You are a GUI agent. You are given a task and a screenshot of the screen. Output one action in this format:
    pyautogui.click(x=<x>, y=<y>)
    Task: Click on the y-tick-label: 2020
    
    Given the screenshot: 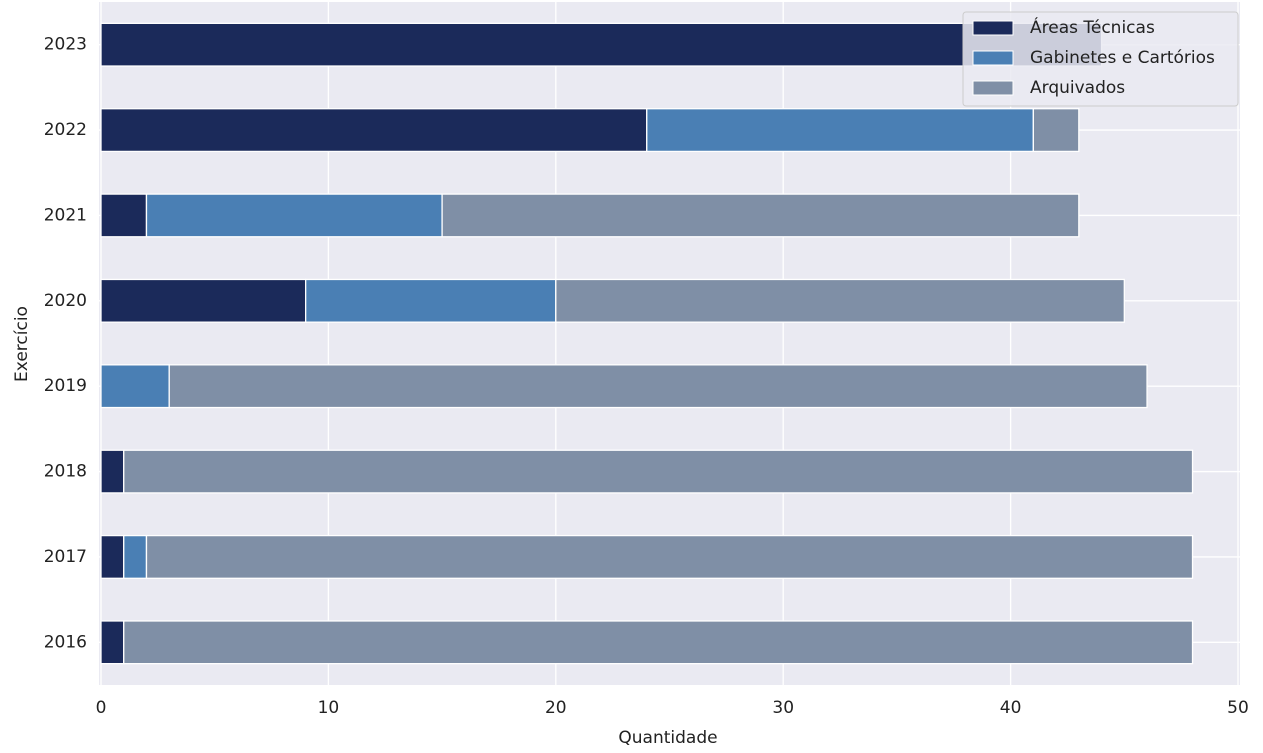 What is the action you would take?
    pyautogui.click(x=65, y=301)
    